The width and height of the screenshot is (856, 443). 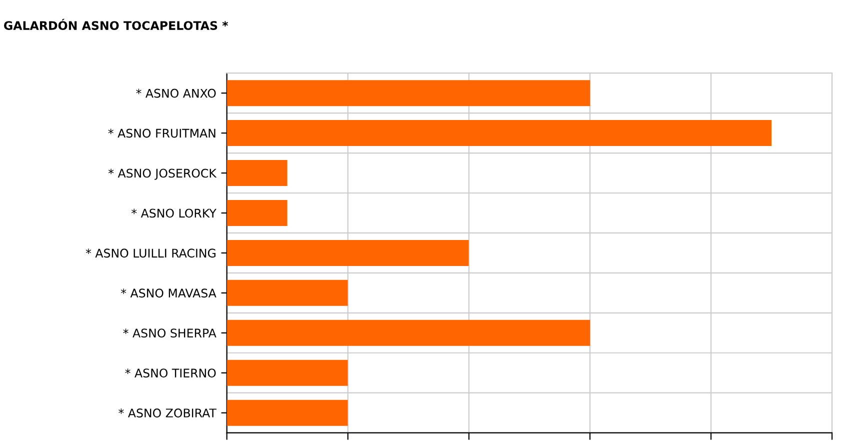 I want to click on y-tick-label: * ASNO JOSEROCK, so click(x=162, y=174).